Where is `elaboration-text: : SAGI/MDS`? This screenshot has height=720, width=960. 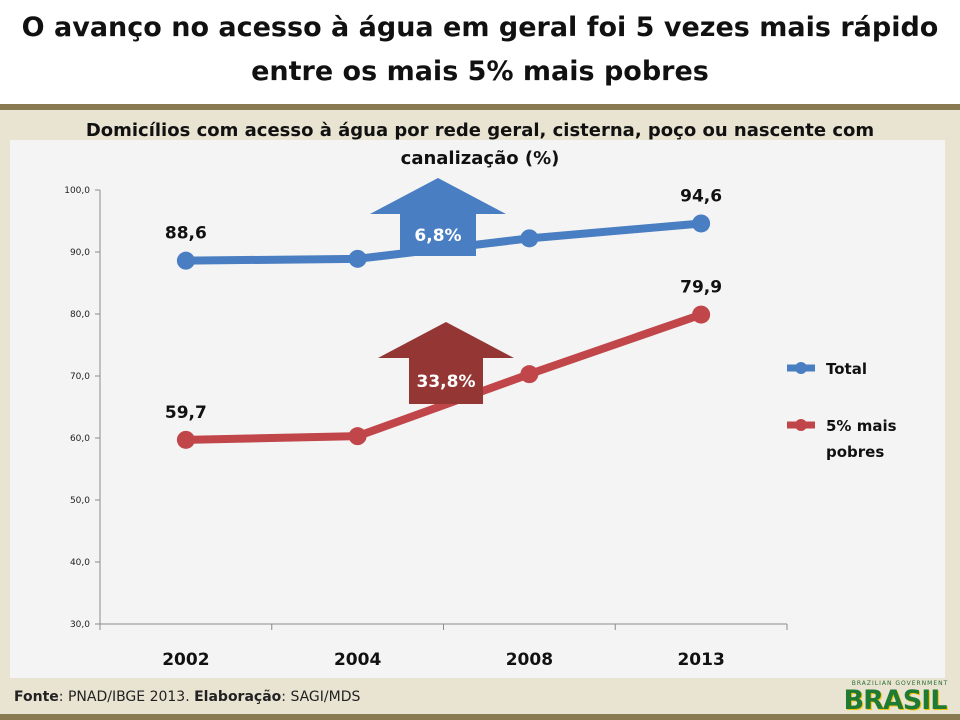 elaboration-text: : SAGI/MDS is located at coordinates (321, 697).